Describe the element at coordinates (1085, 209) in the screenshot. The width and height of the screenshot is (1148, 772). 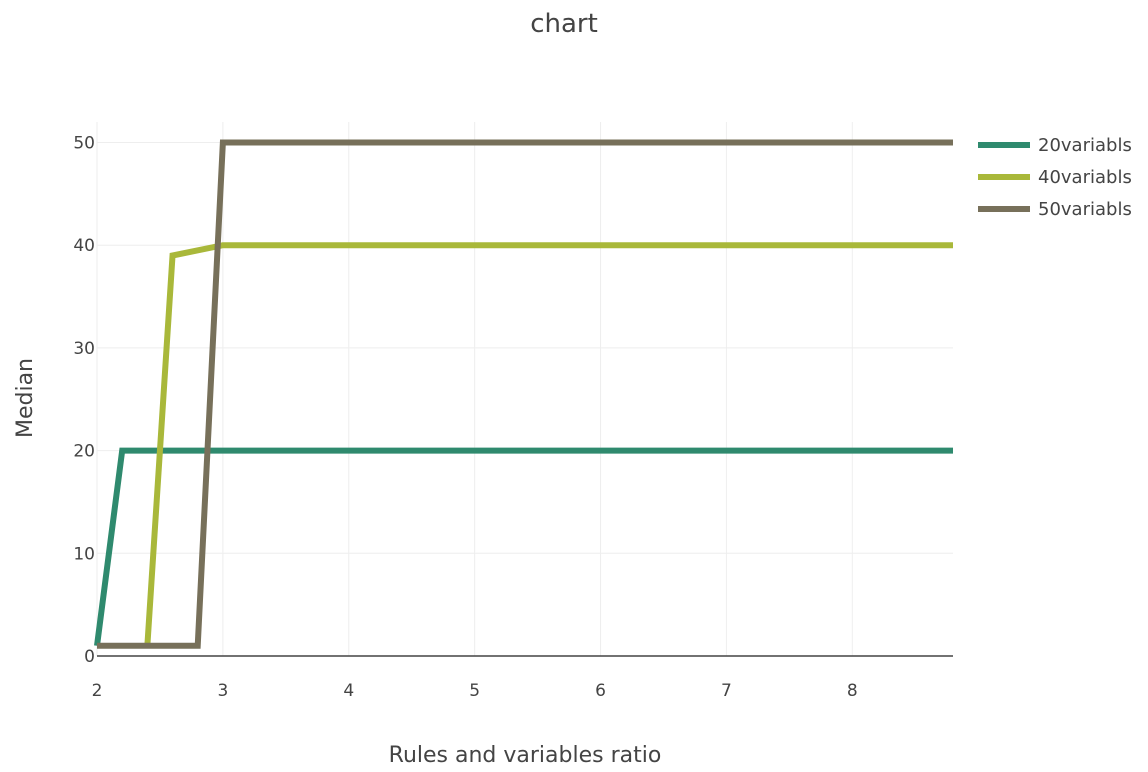
I see `legend-label: 50variabls` at that location.